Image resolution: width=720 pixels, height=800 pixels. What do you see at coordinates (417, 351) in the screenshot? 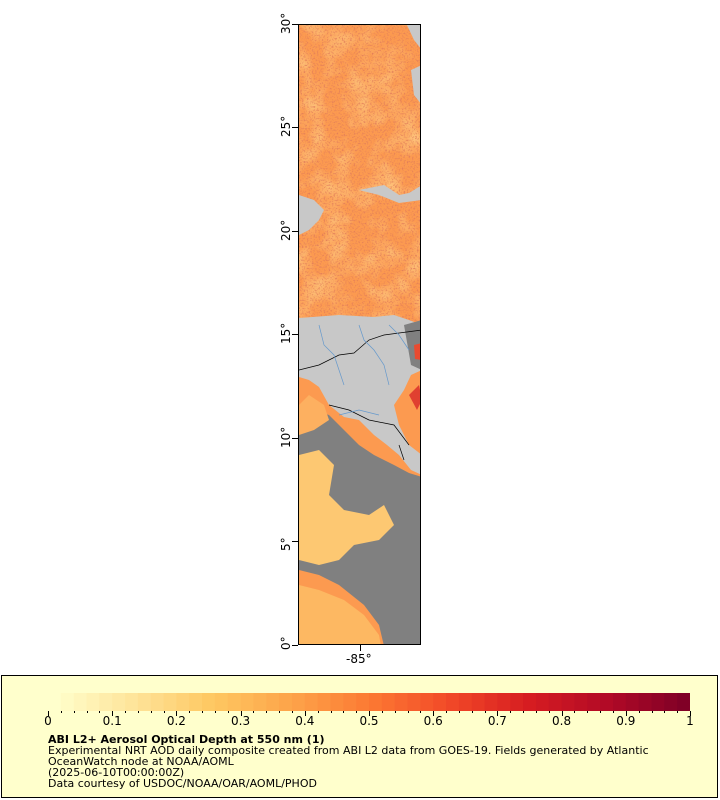
I see `aod-hotspot` at bounding box center [417, 351].